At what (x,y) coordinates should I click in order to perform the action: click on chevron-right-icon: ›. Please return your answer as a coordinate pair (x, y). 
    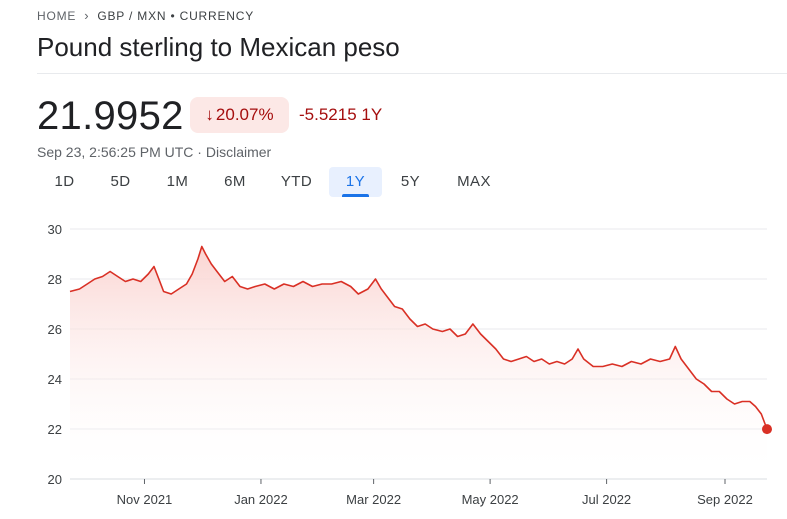
    Looking at the image, I should click on (87, 15).